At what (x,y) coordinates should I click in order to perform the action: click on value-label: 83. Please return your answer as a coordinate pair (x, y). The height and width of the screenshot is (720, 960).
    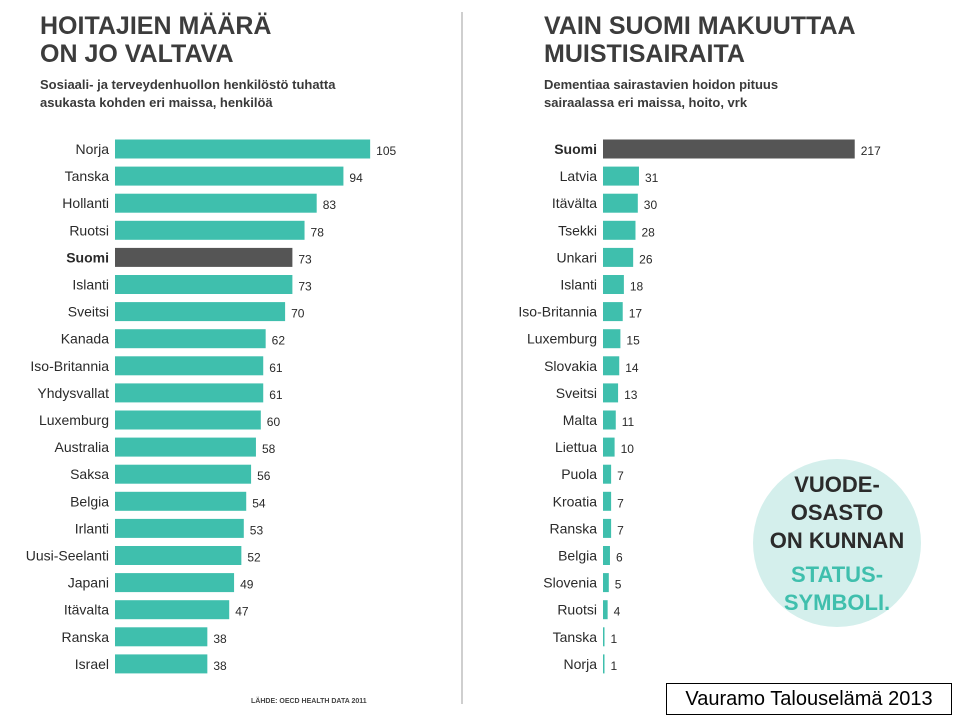
    Looking at the image, I should click on (330, 205).